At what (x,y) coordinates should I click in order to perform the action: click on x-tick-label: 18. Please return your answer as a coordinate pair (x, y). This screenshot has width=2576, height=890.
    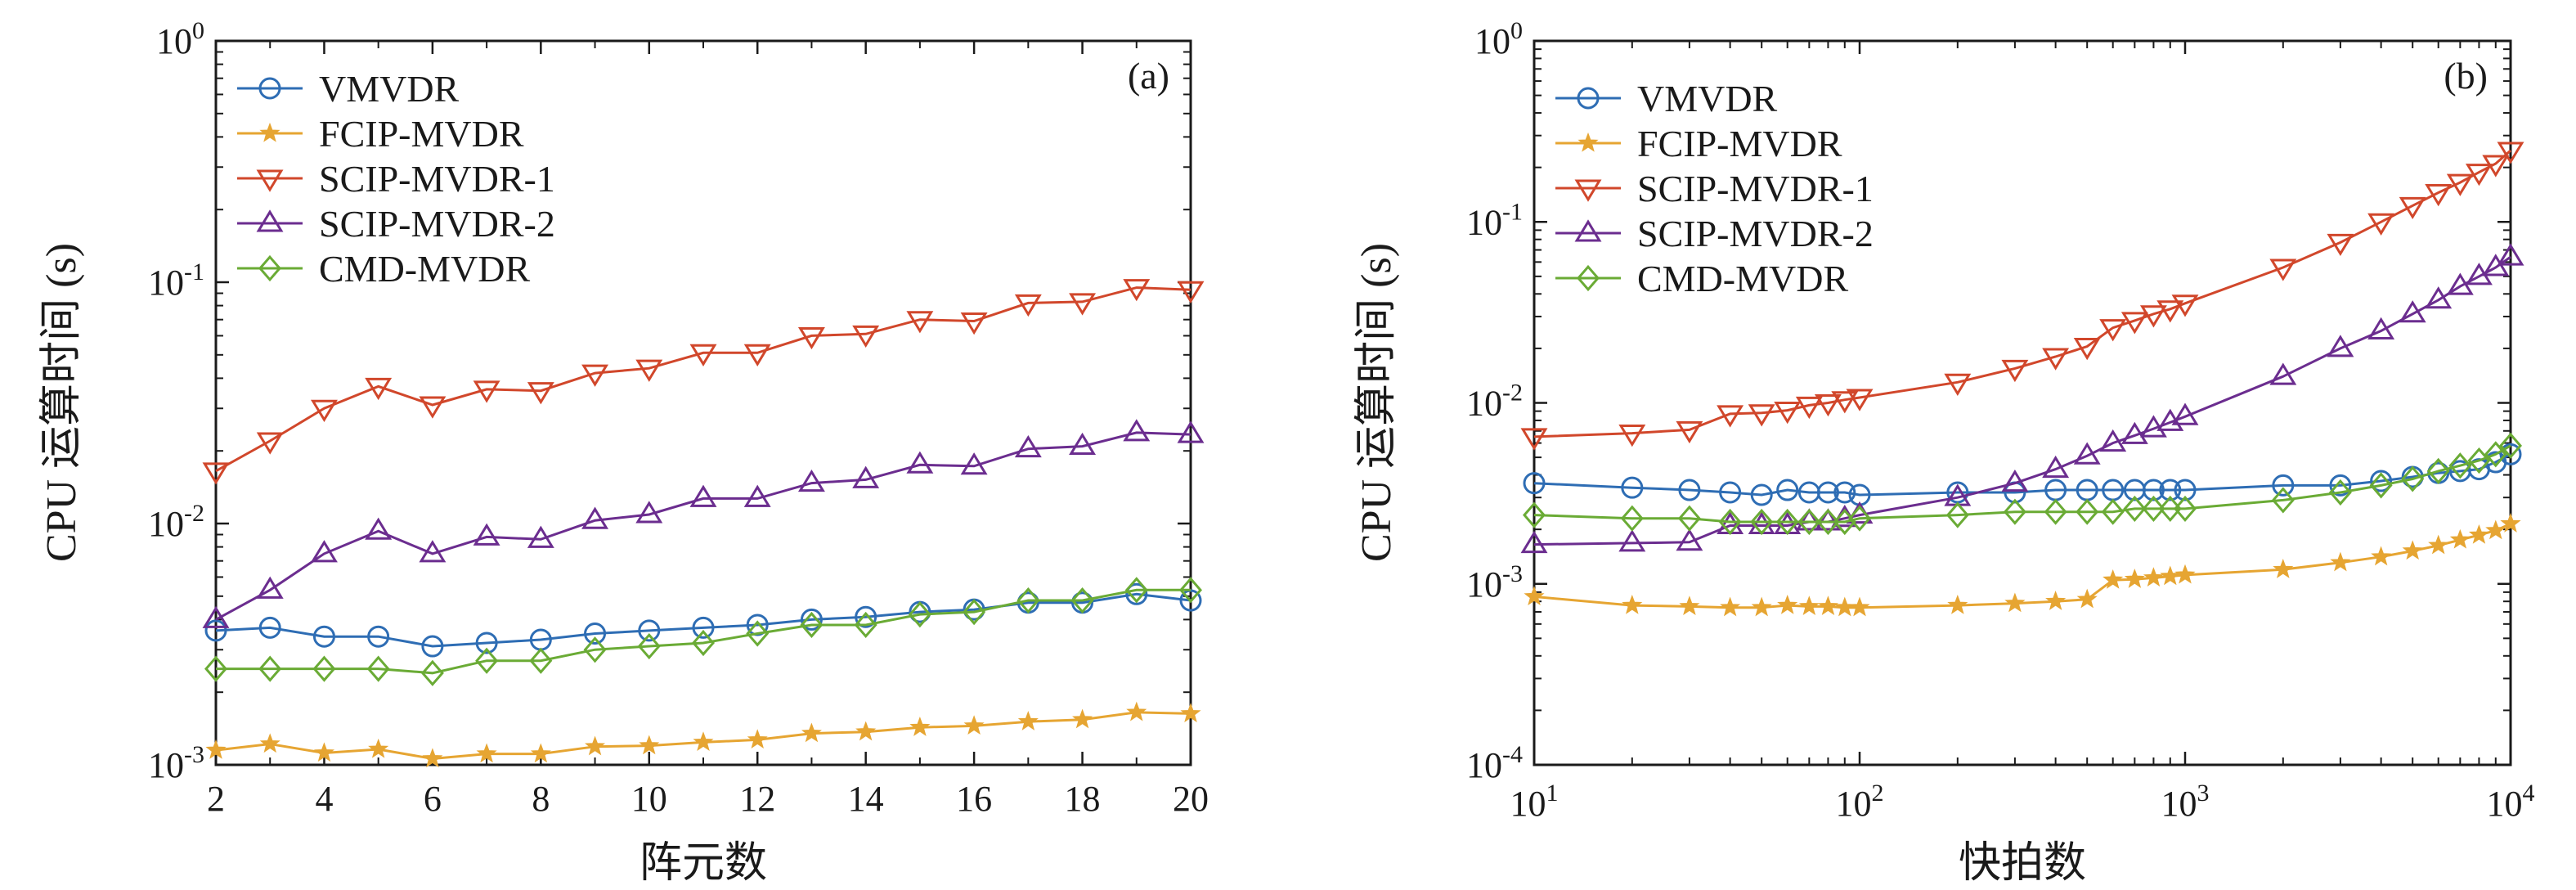
    Looking at the image, I should click on (1083, 799).